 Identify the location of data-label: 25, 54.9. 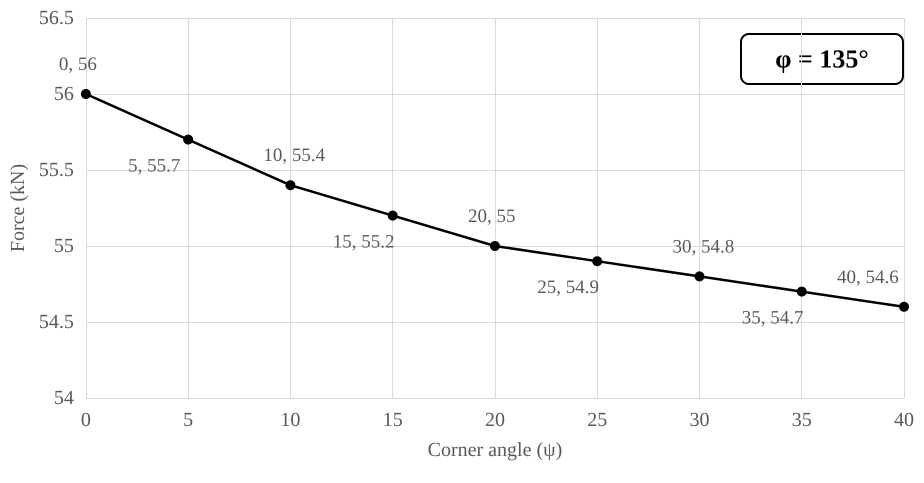
(568, 287).